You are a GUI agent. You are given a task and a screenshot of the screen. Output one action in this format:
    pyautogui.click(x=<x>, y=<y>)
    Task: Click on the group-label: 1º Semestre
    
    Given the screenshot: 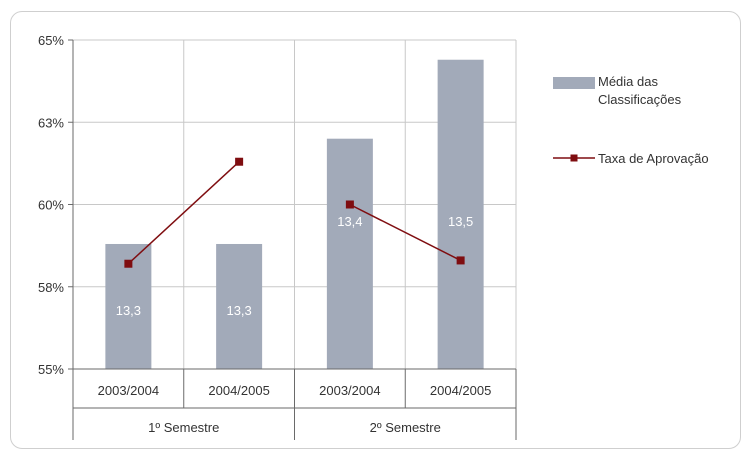 What is the action you would take?
    pyautogui.click(x=183, y=427)
    